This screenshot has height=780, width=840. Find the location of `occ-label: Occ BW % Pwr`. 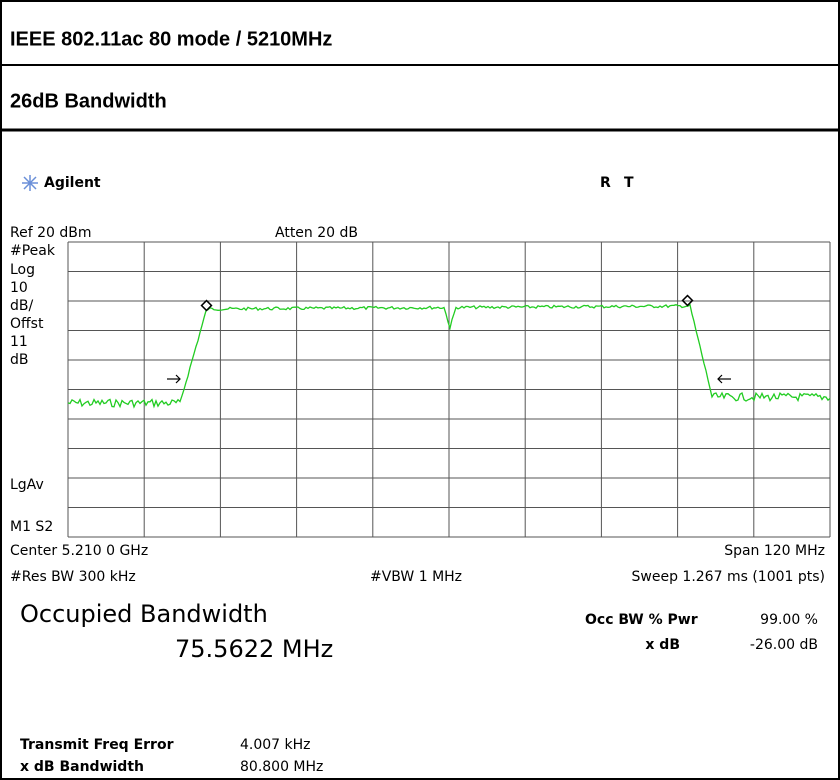

occ-label: Occ BW % Pwr is located at coordinates (641, 620).